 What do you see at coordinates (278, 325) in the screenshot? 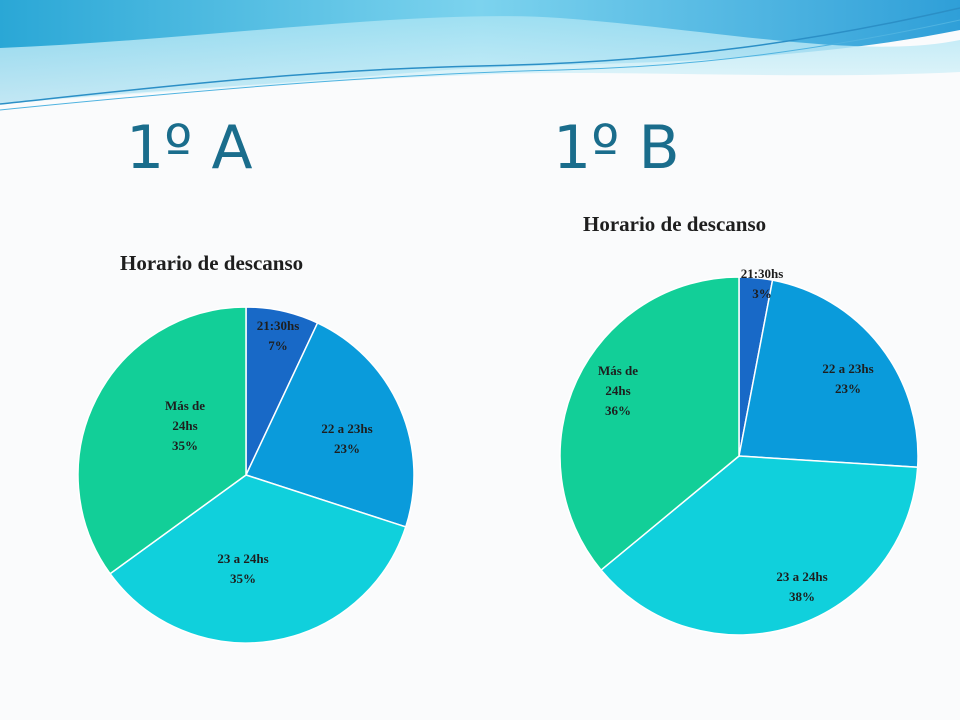
I see `data-label-line-1a-21-30hs: 21:30hs` at bounding box center [278, 325].